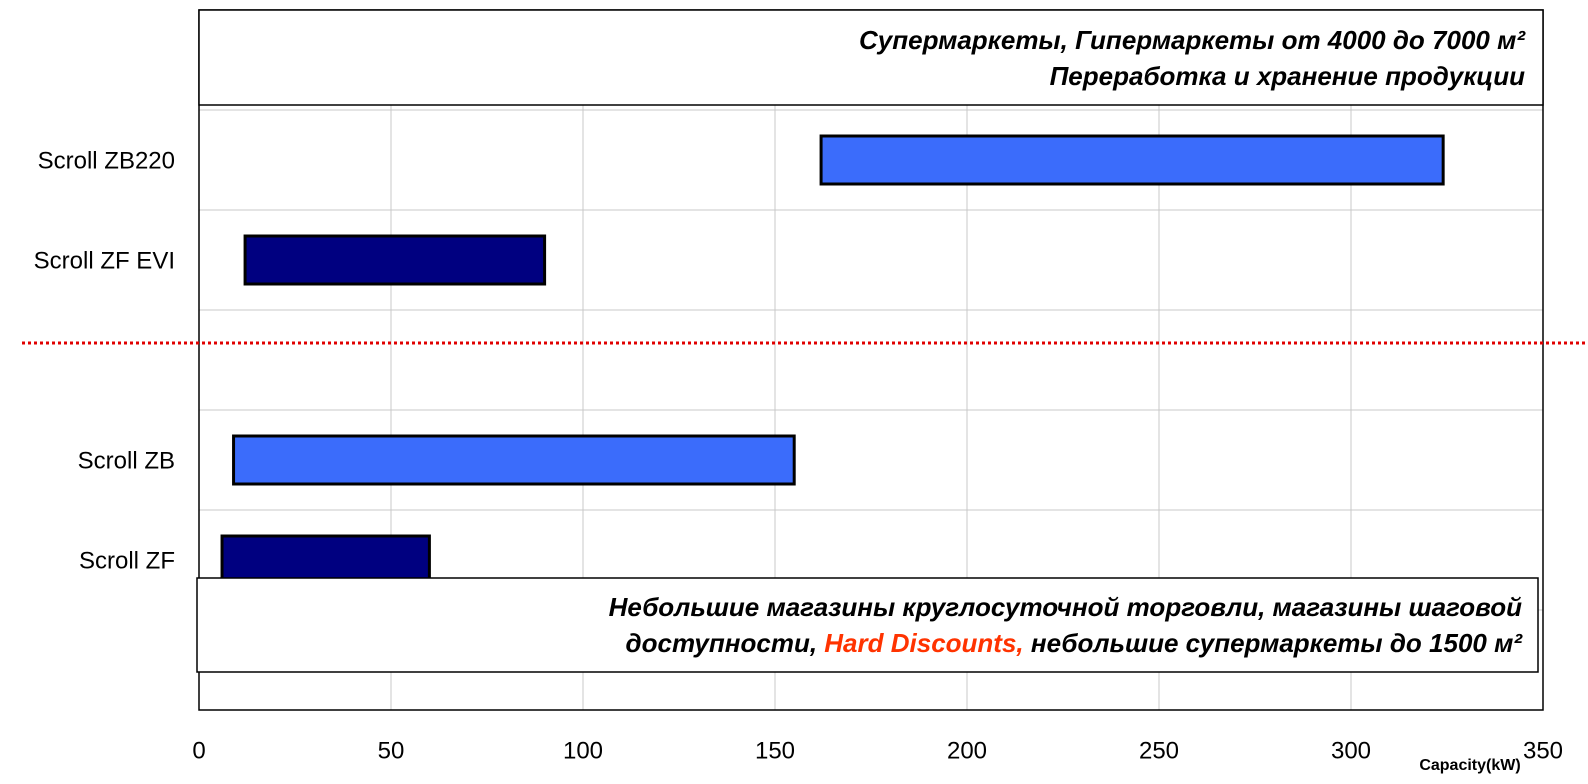  Describe the element at coordinates (391, 750) in the screenshot. I see `x-tick-label: 50` at that location.